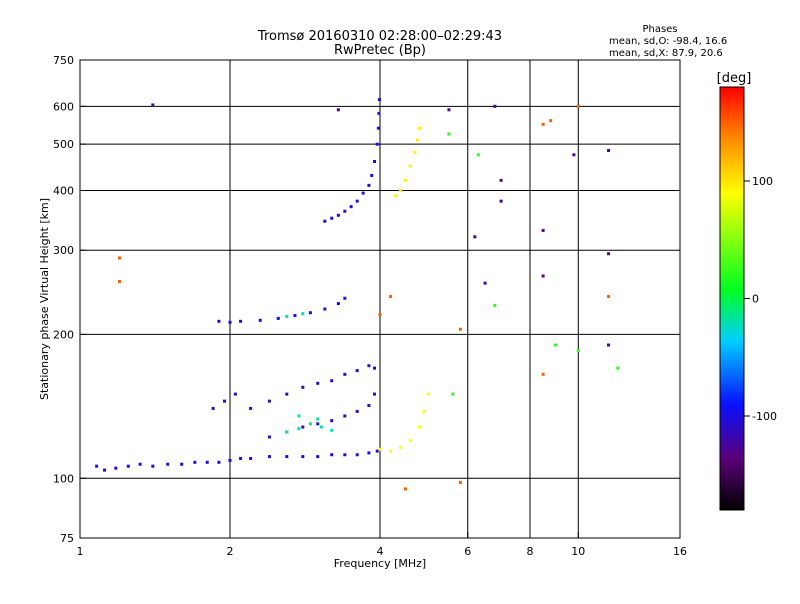 The height and width of the screenshot is (604, 800). What do you see at coordinates (732, 298) in the screenshot?
I see `colorbar` at bounding box center [732, 298].